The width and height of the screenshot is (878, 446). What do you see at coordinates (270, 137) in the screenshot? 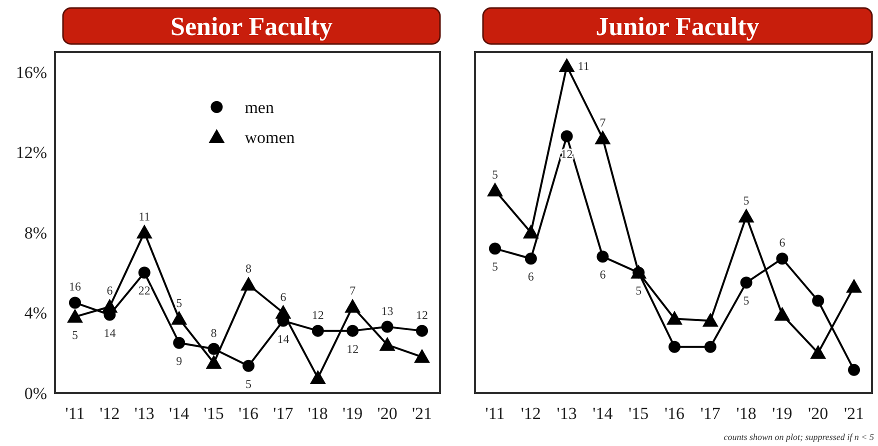
I see `legend-label: women` at bounding box center [270, 137].